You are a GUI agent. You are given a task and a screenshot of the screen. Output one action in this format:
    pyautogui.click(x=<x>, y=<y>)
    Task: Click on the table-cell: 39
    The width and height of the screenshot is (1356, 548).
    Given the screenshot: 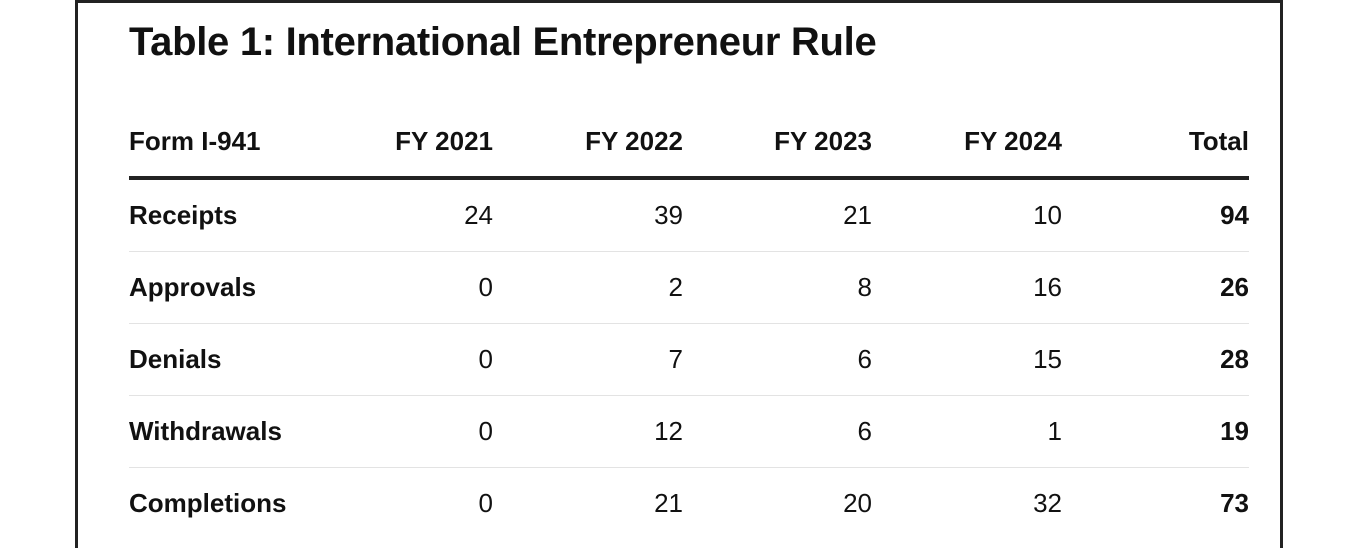 What is the action you would take?
    pyautogui.click(x=588, y=215)
    